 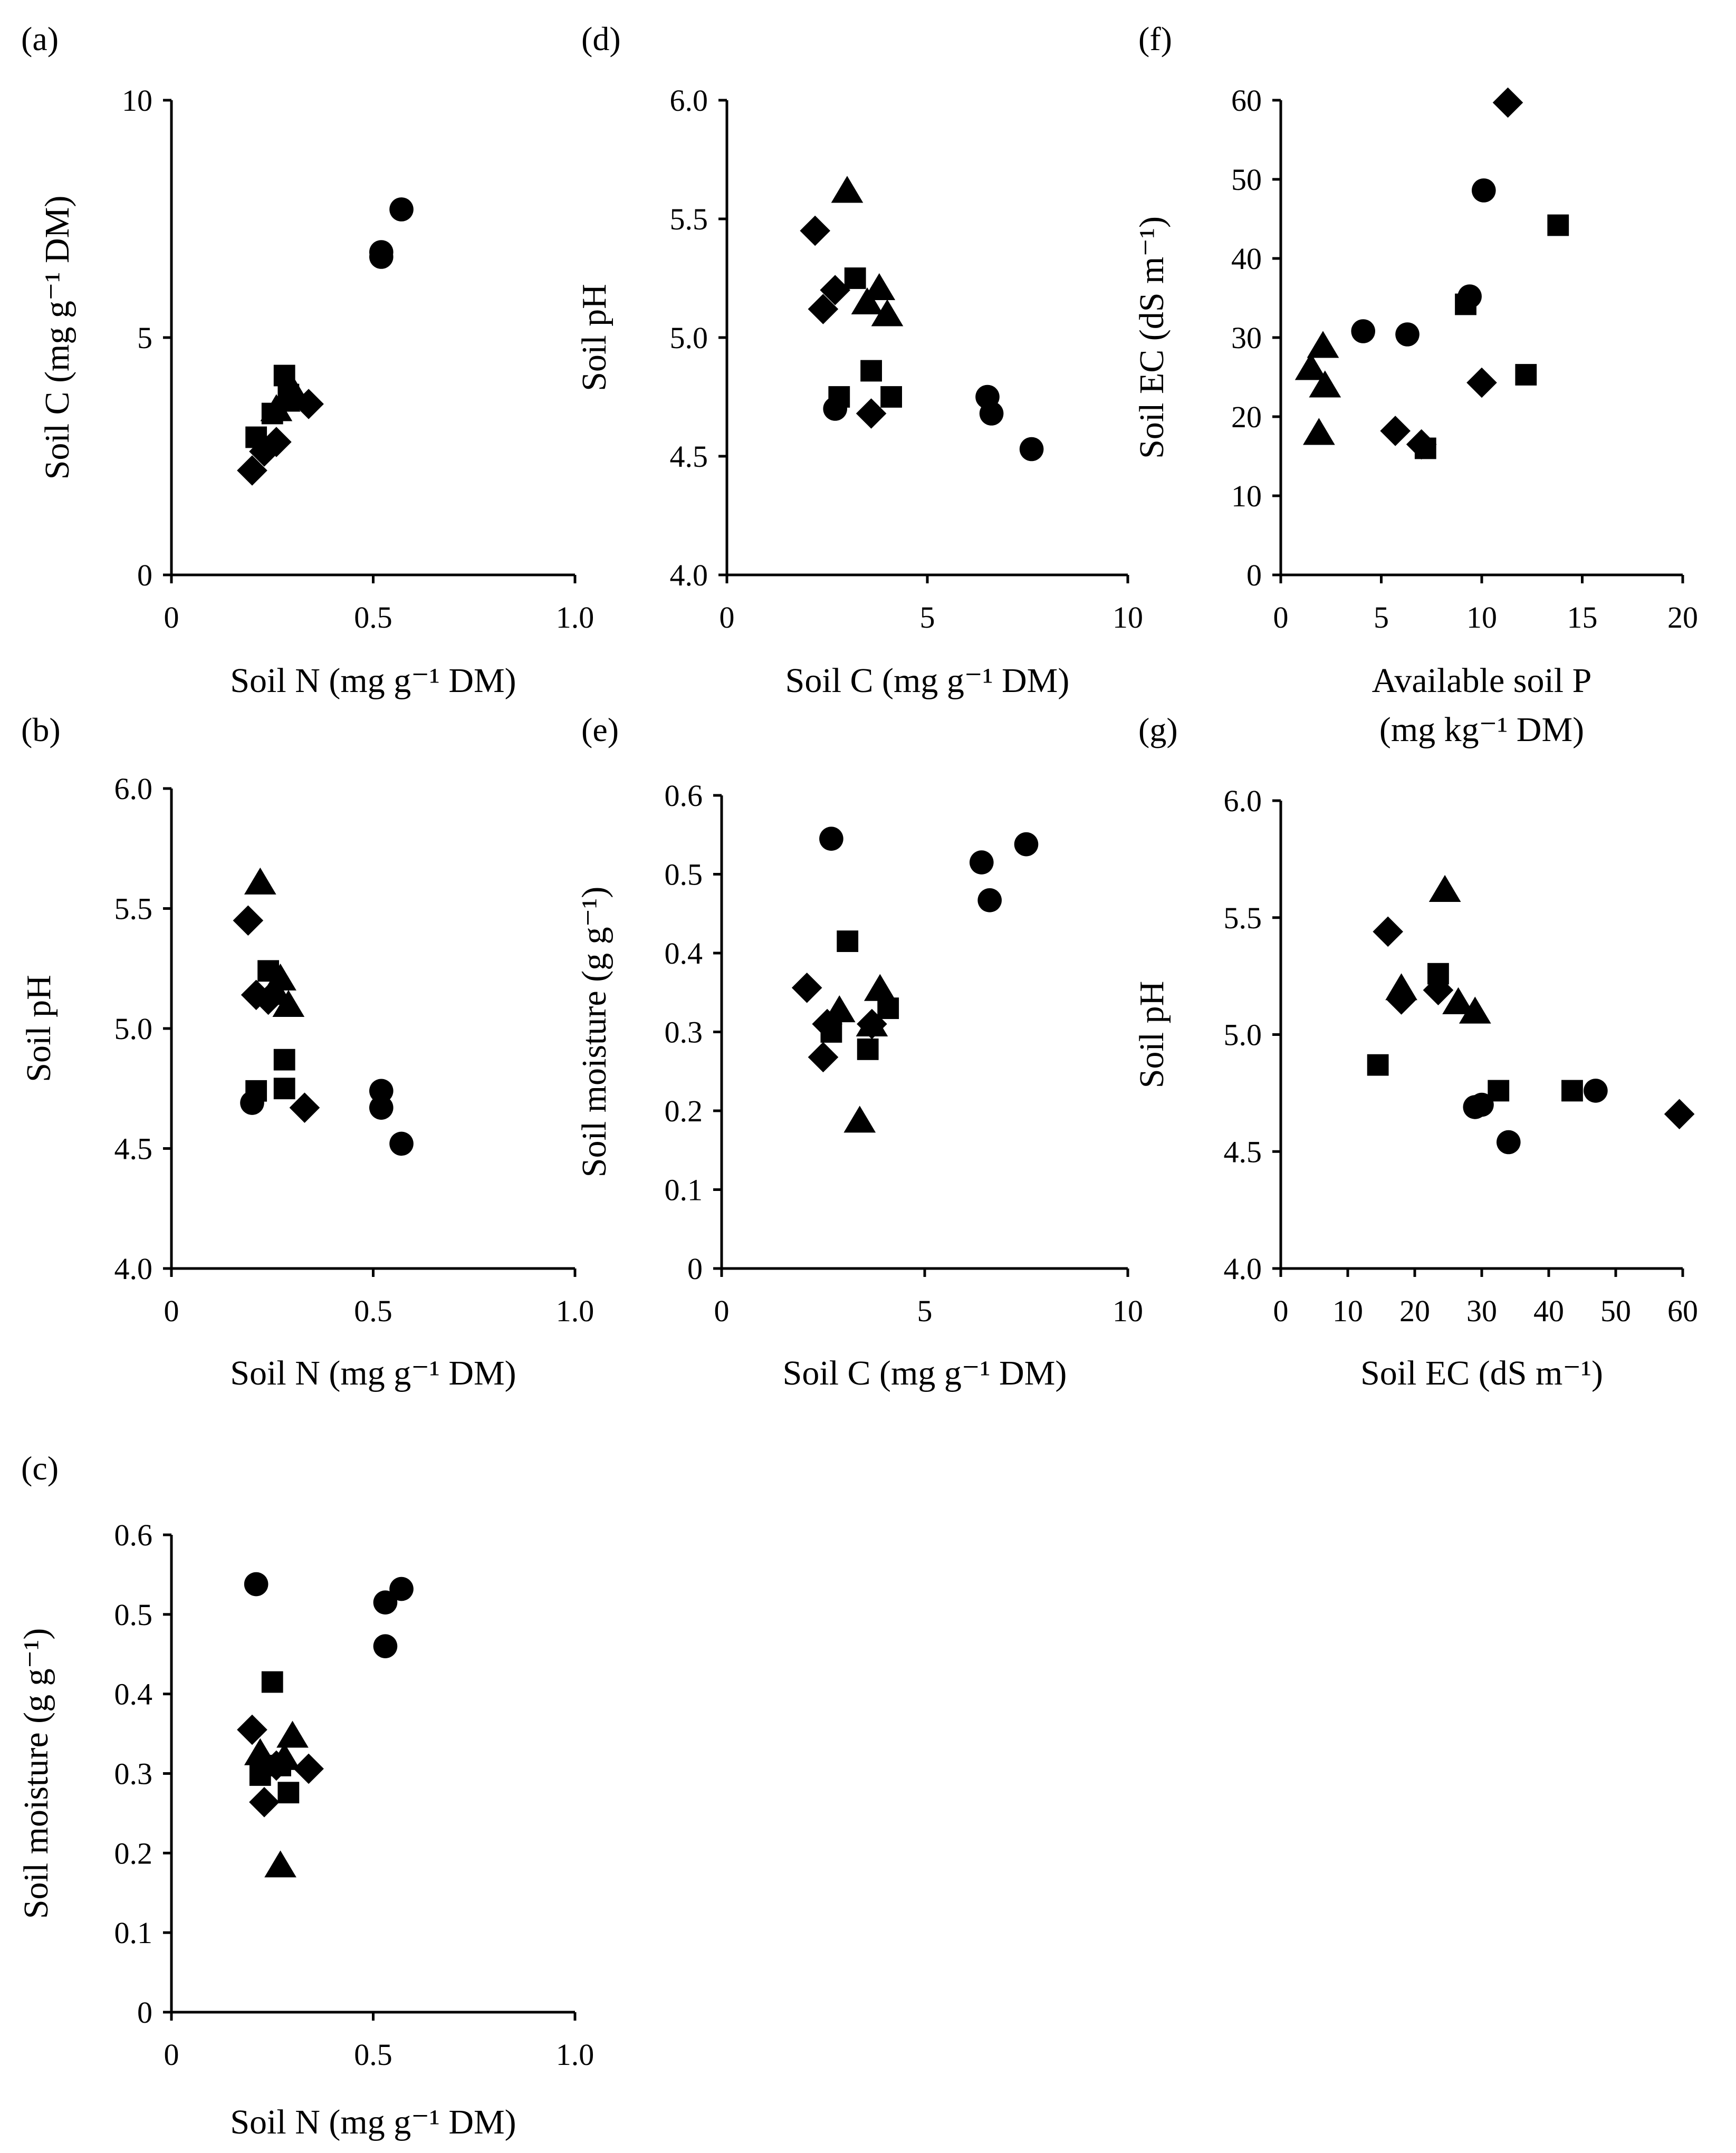 What do you see at coordinates (133, 789) in the screenshot?
I see `y-tick-label: 6.0` at bounding box center [133, 789].